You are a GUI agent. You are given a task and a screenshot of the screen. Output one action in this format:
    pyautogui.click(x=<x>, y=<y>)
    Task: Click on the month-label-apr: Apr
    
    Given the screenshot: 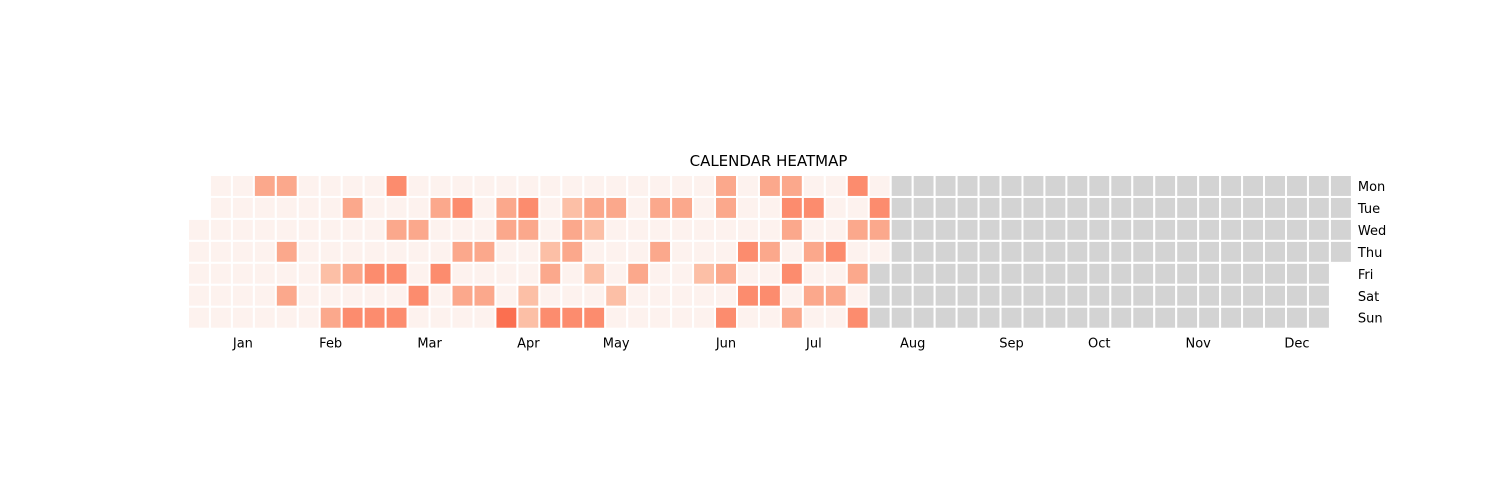 What is the action you would take?
    pyautogui.click(x=528, y=344)
    